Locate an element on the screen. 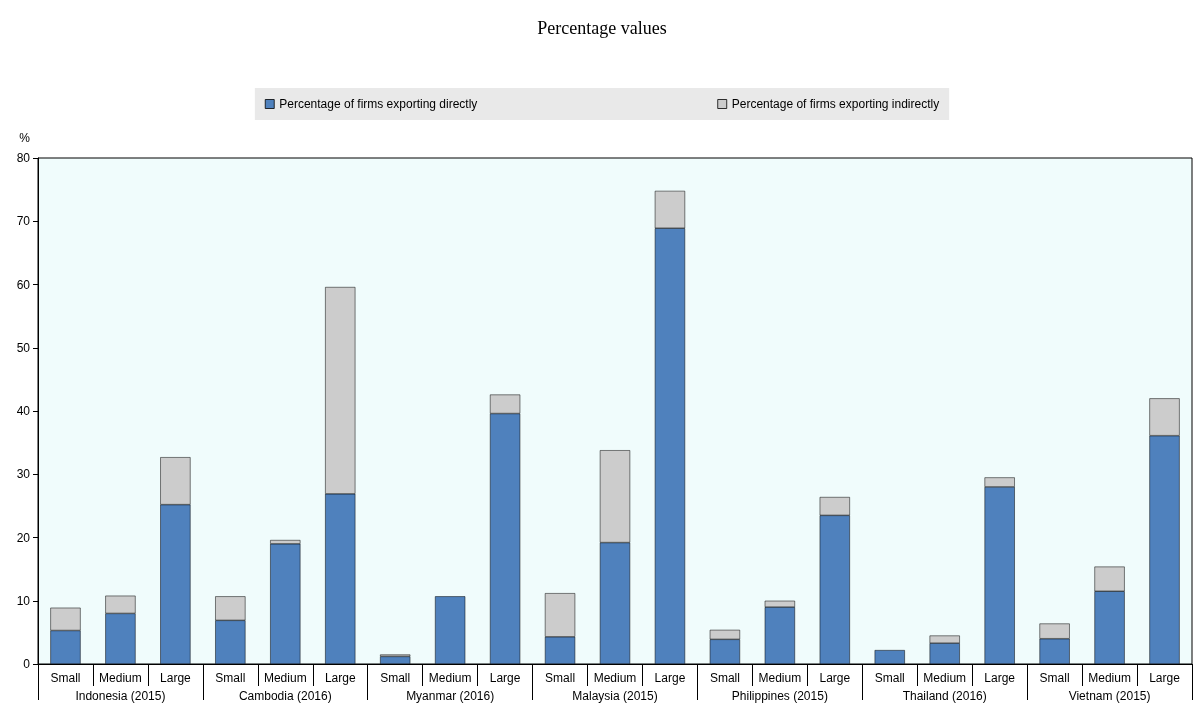 This screenshot has width=1204, height=716. text: Malaysia (2015) is located at coordinates (615, 696).